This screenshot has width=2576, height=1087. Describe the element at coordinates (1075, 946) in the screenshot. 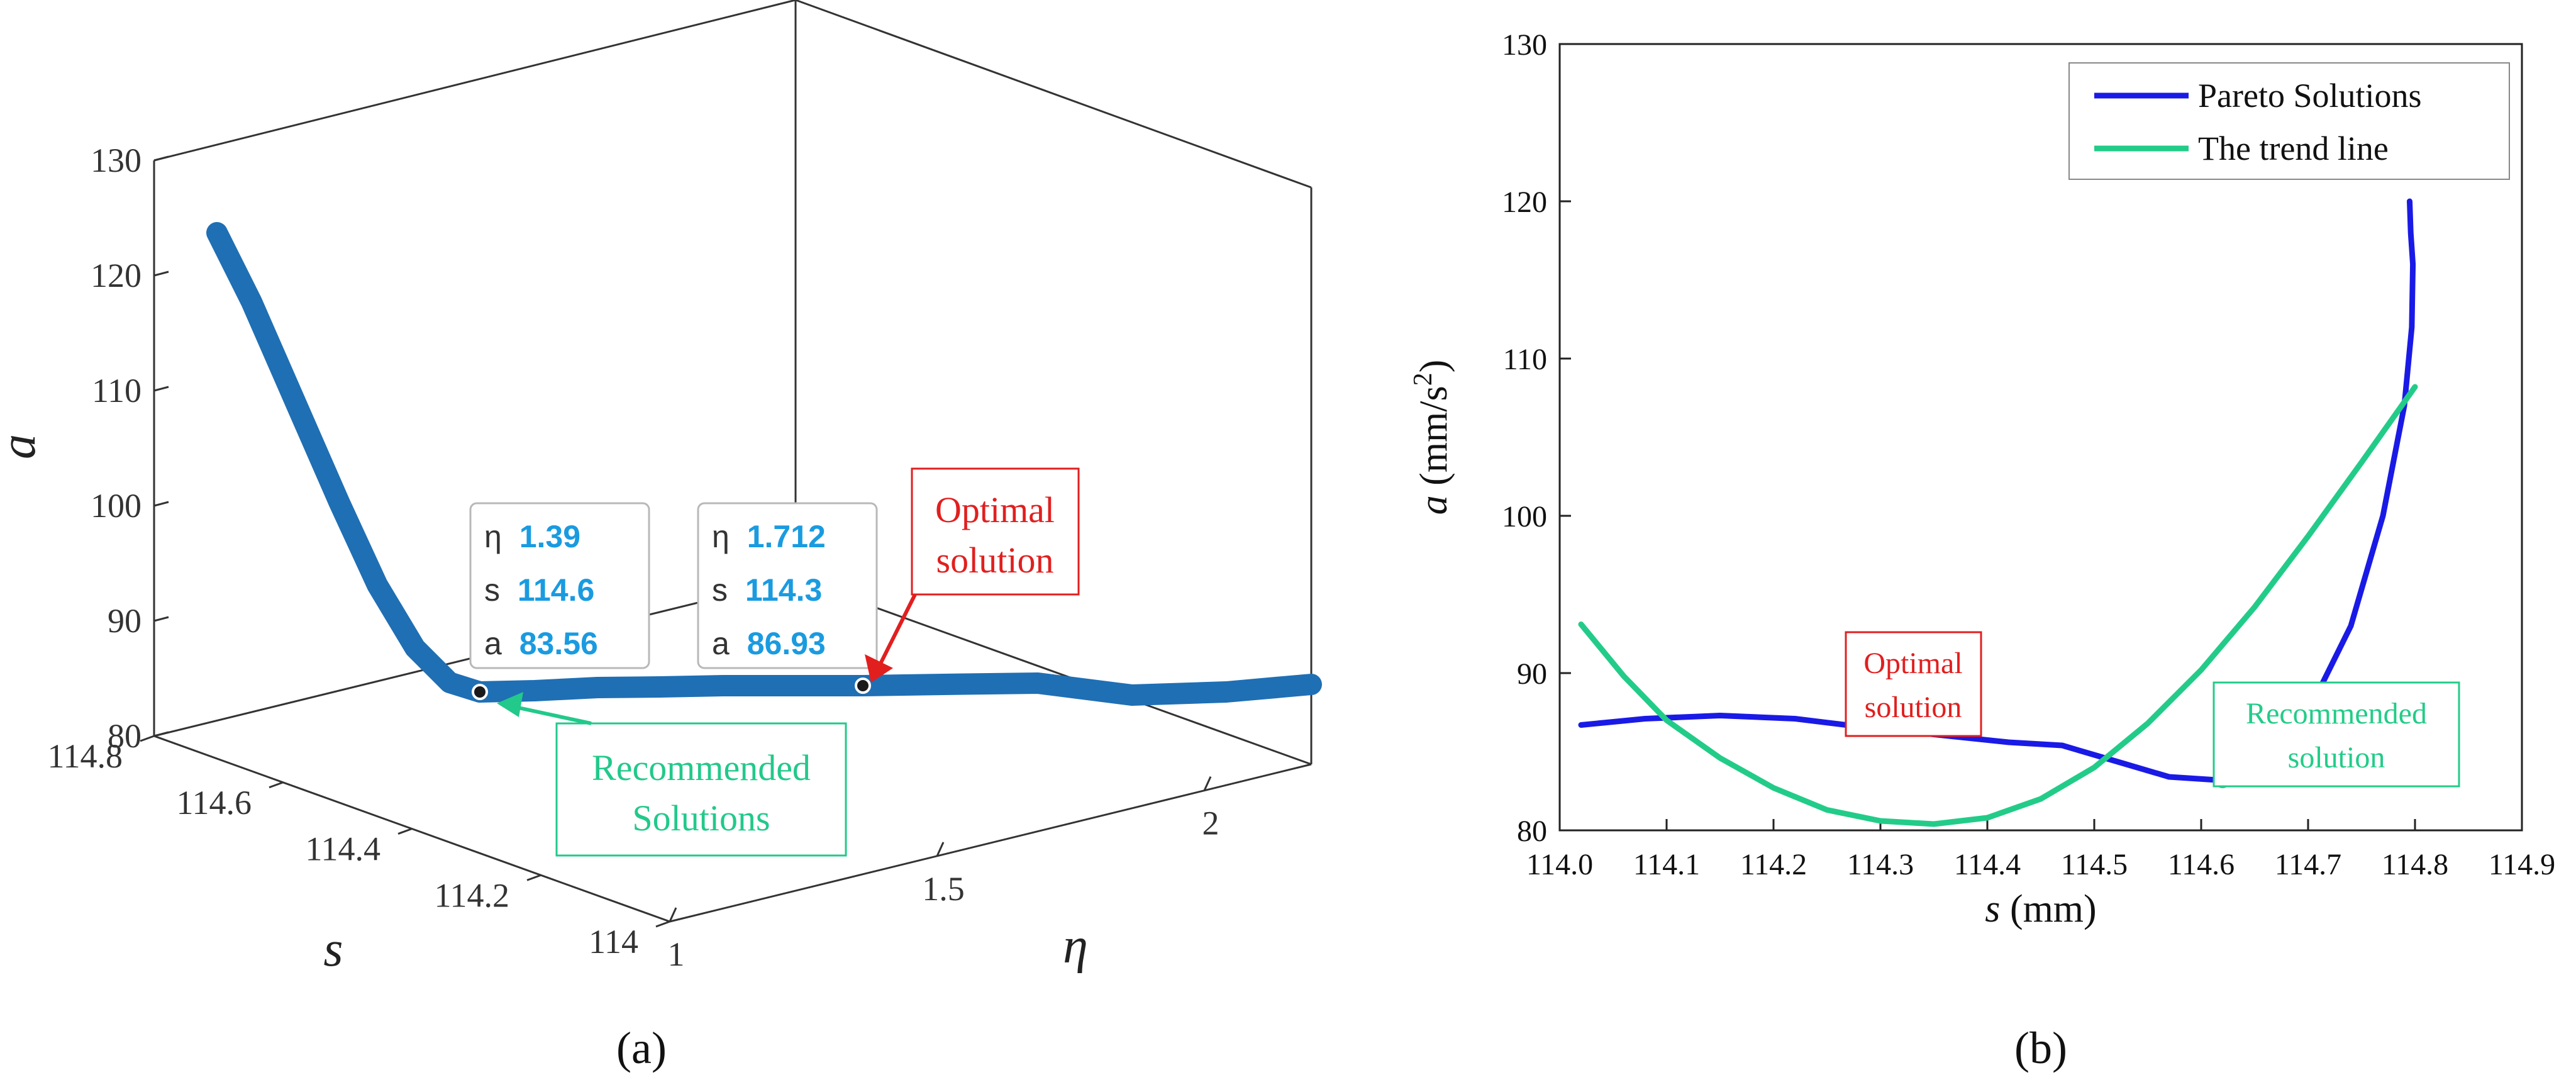

I see `eta-axis-label: η` at that location.